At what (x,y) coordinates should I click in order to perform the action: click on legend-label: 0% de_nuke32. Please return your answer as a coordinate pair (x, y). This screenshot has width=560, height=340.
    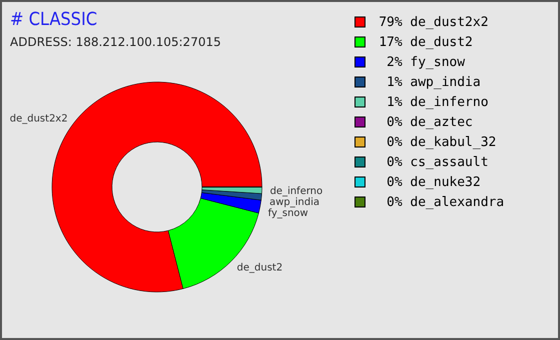
    Looking at the image, I should click on (426, 182).